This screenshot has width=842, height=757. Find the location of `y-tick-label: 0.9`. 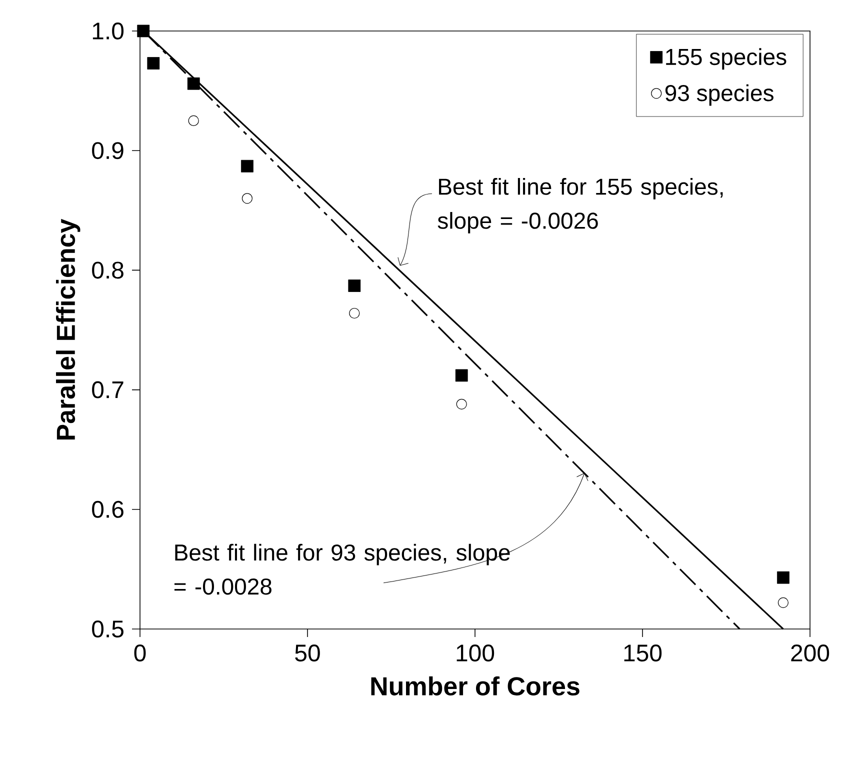

y-tick-label: 0.9 is located at coordinates (108, 151).